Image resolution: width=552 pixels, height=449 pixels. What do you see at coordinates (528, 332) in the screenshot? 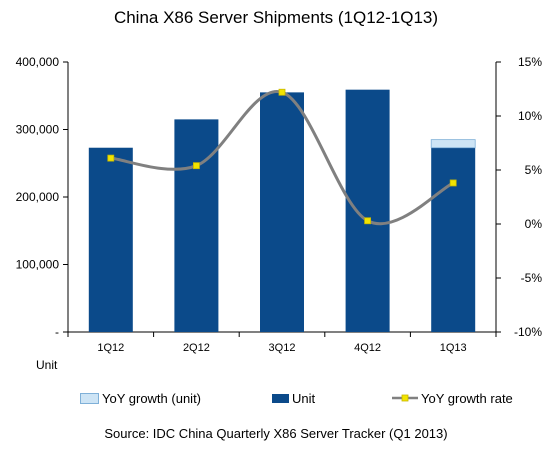
I see `y-right-tick-label: -10%` at bounding box center [528, 332].